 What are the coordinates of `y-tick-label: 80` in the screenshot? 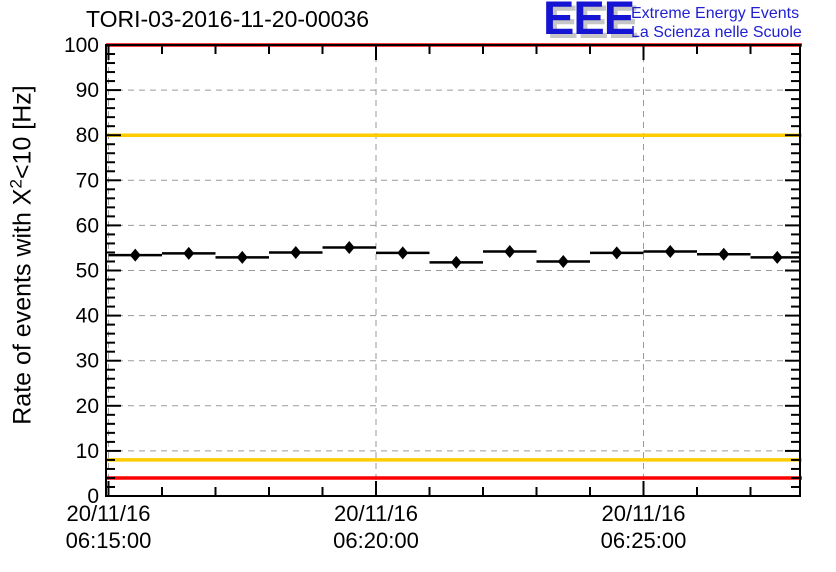 It's located at (87, 135).